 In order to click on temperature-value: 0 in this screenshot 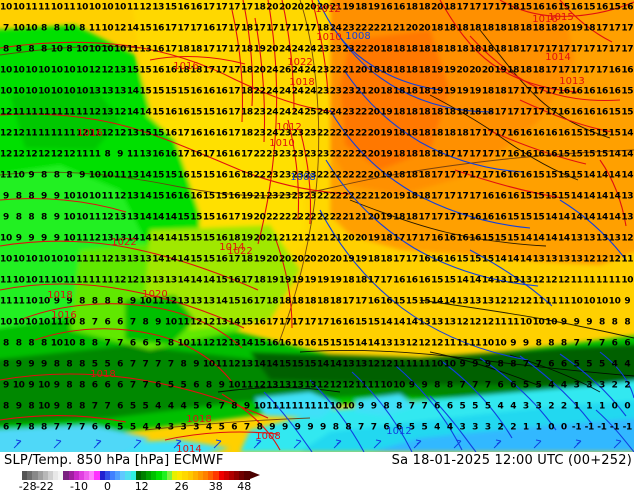, I will do `click(627, 406)`.